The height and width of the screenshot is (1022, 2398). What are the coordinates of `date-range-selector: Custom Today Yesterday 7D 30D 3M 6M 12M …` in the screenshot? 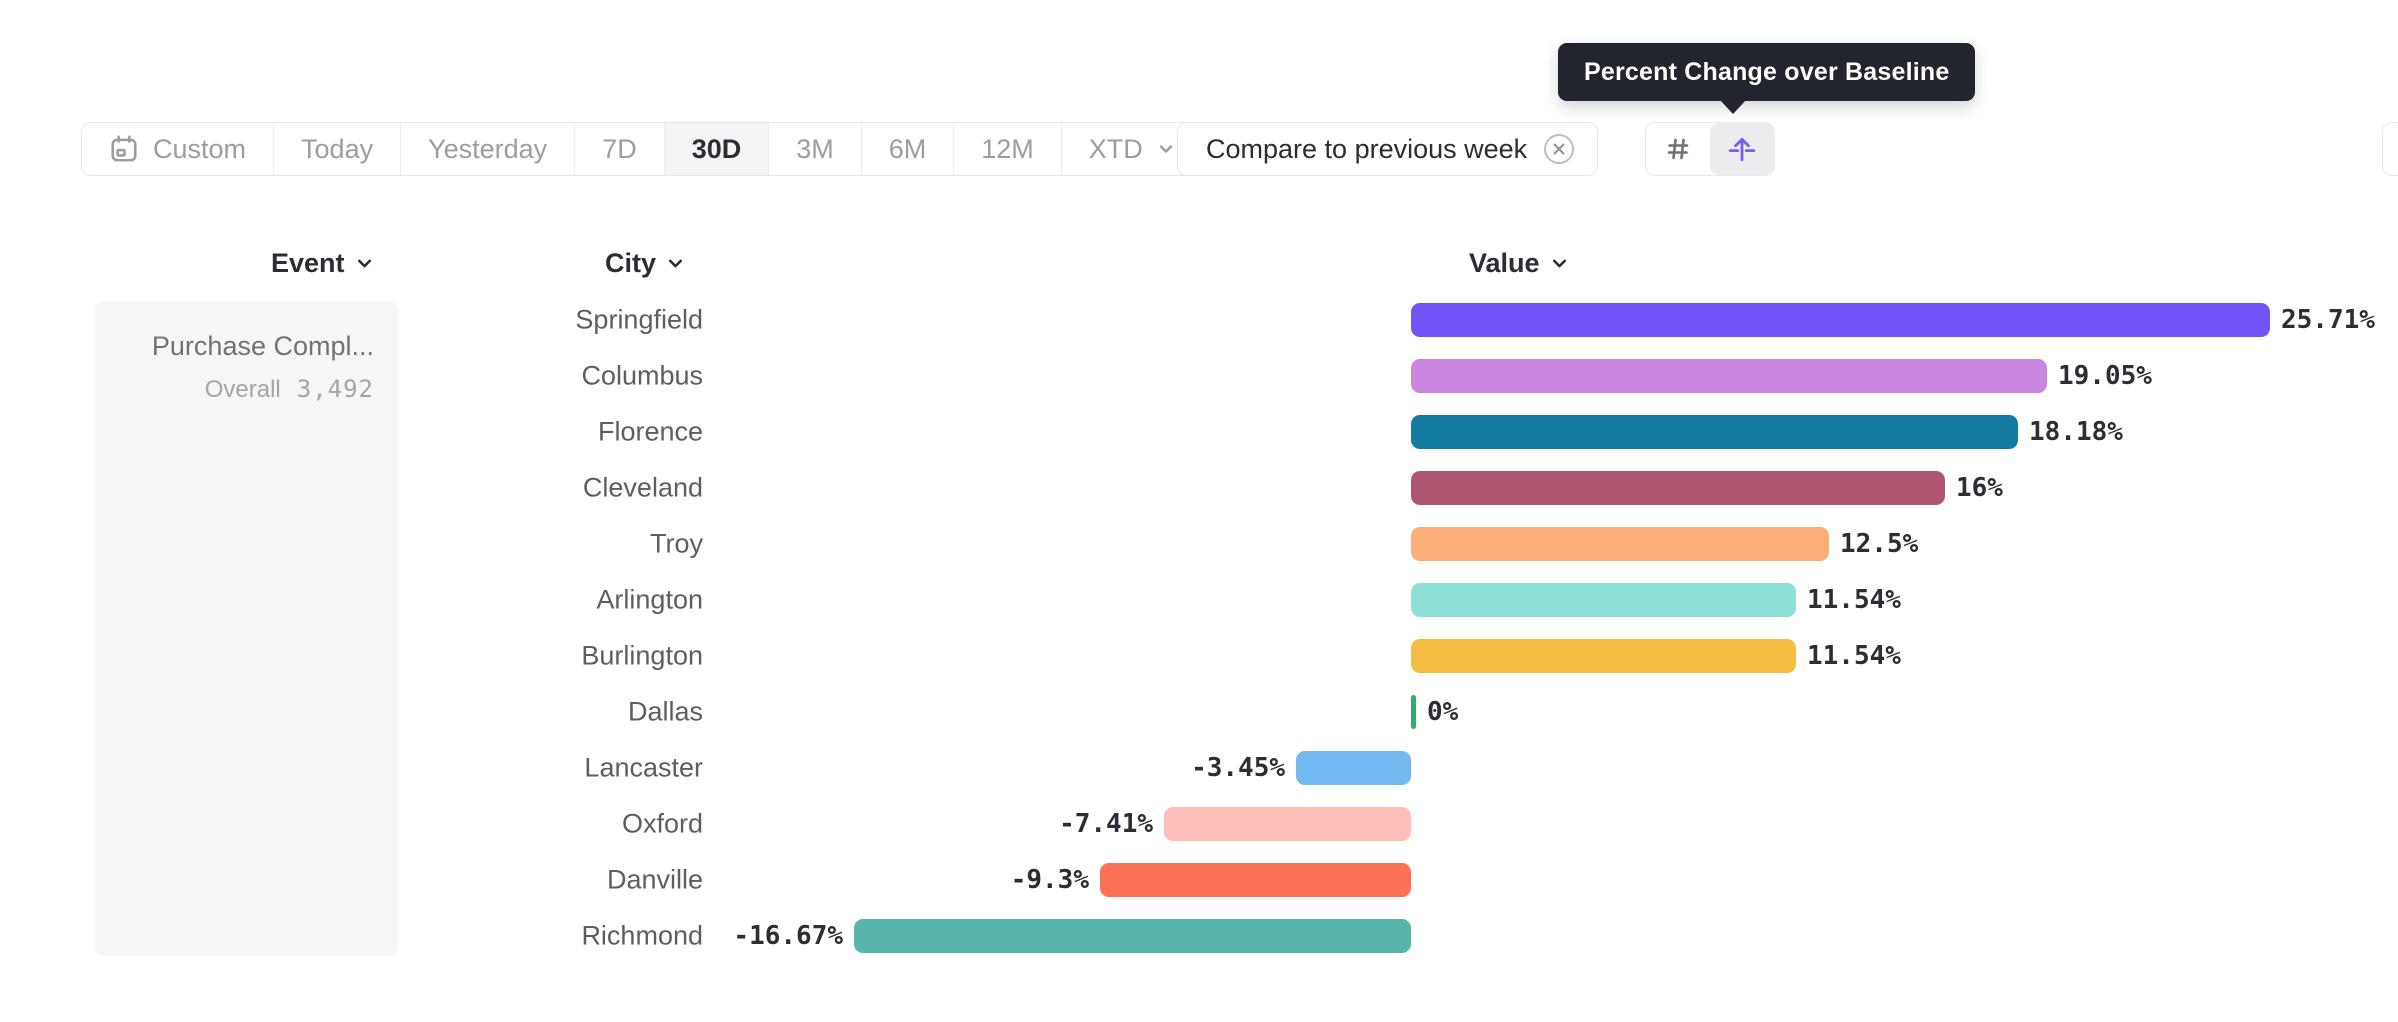 It's located at (642, 149).